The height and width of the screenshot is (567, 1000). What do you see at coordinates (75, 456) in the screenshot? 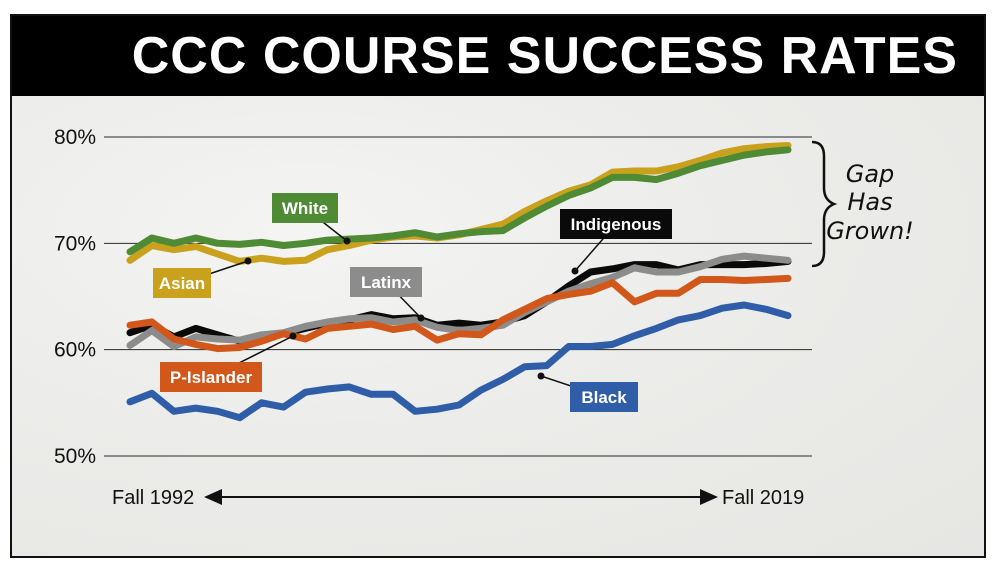
I see `y-tick-label: 50%` at bounding box center [75, 456].